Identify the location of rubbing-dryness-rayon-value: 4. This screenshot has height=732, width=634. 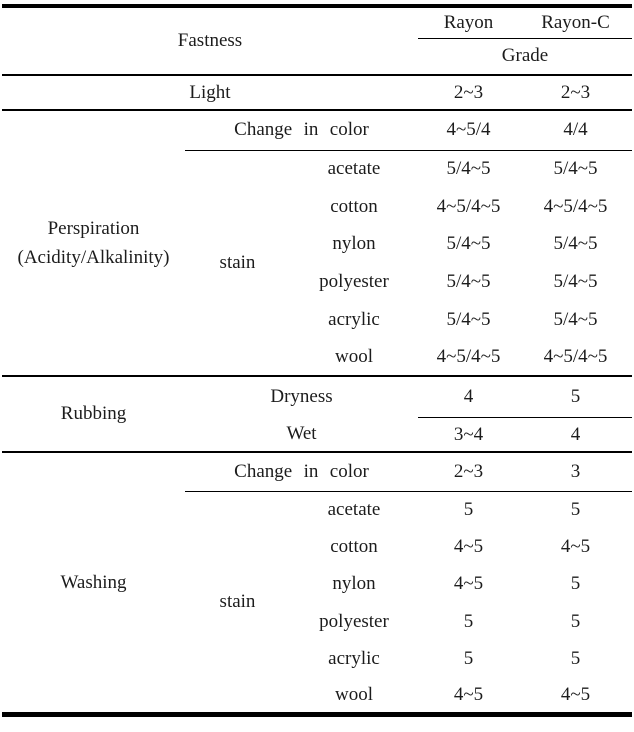
(468, 397).